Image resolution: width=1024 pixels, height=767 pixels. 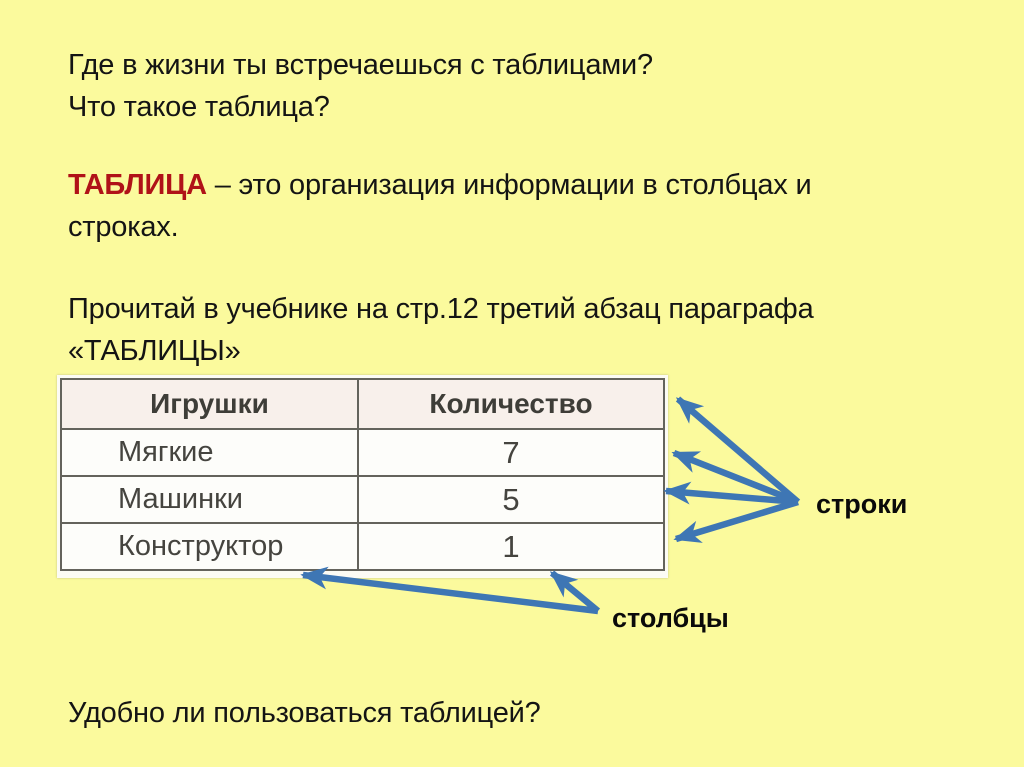 I want to click on toy-name-cell: Конструктор, so click(x=209, y=546).